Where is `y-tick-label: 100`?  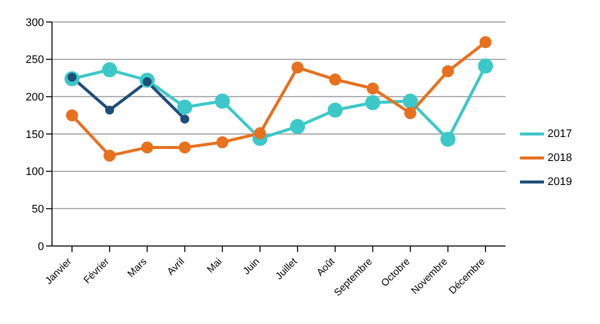
y-tick-label: 100 is located at coordinates (35, 172).